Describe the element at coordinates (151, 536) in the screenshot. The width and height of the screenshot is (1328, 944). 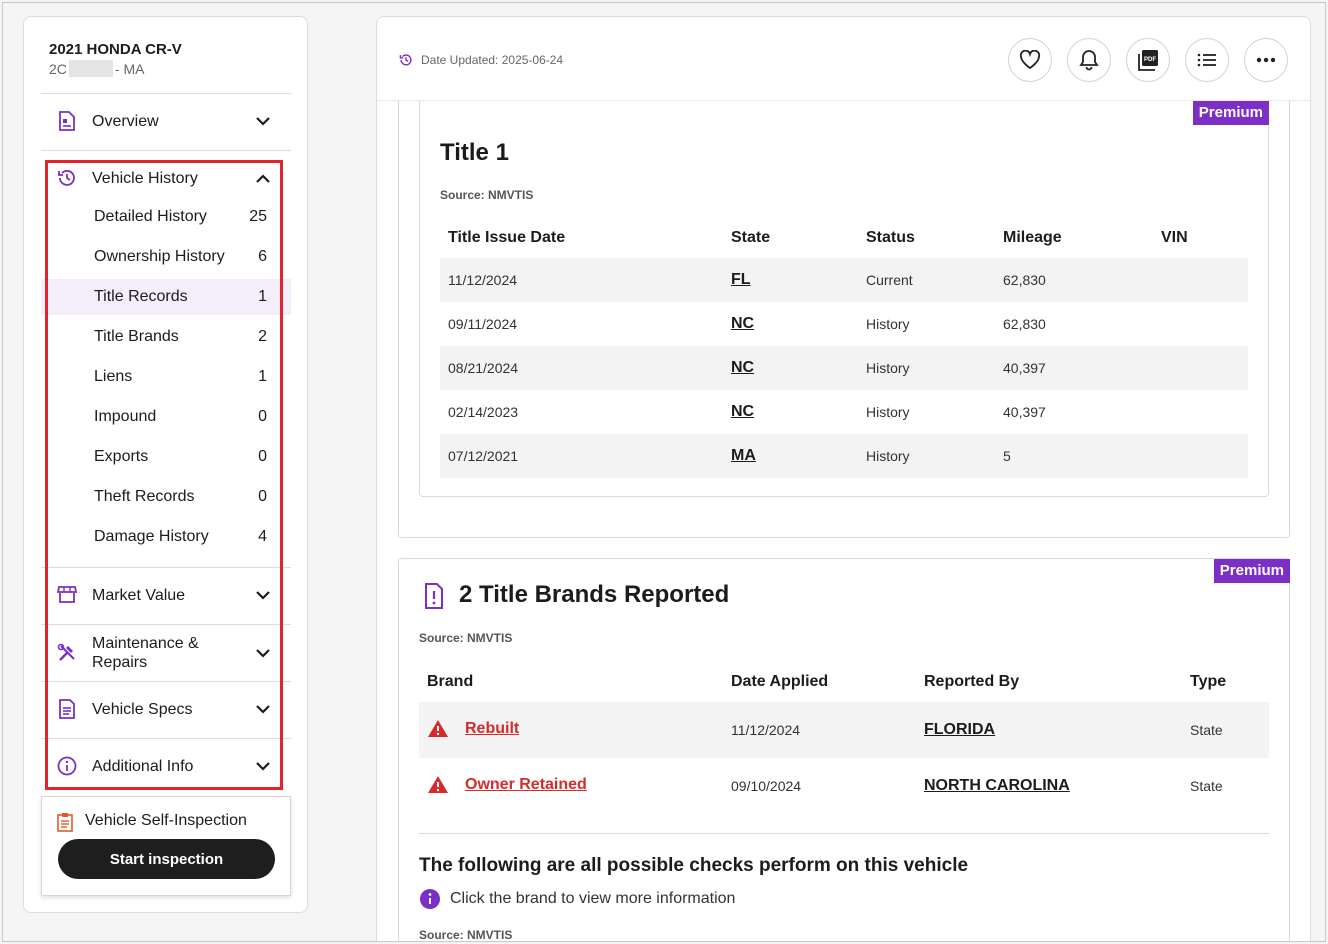
I see `subitem-label: Damage History` at that location.